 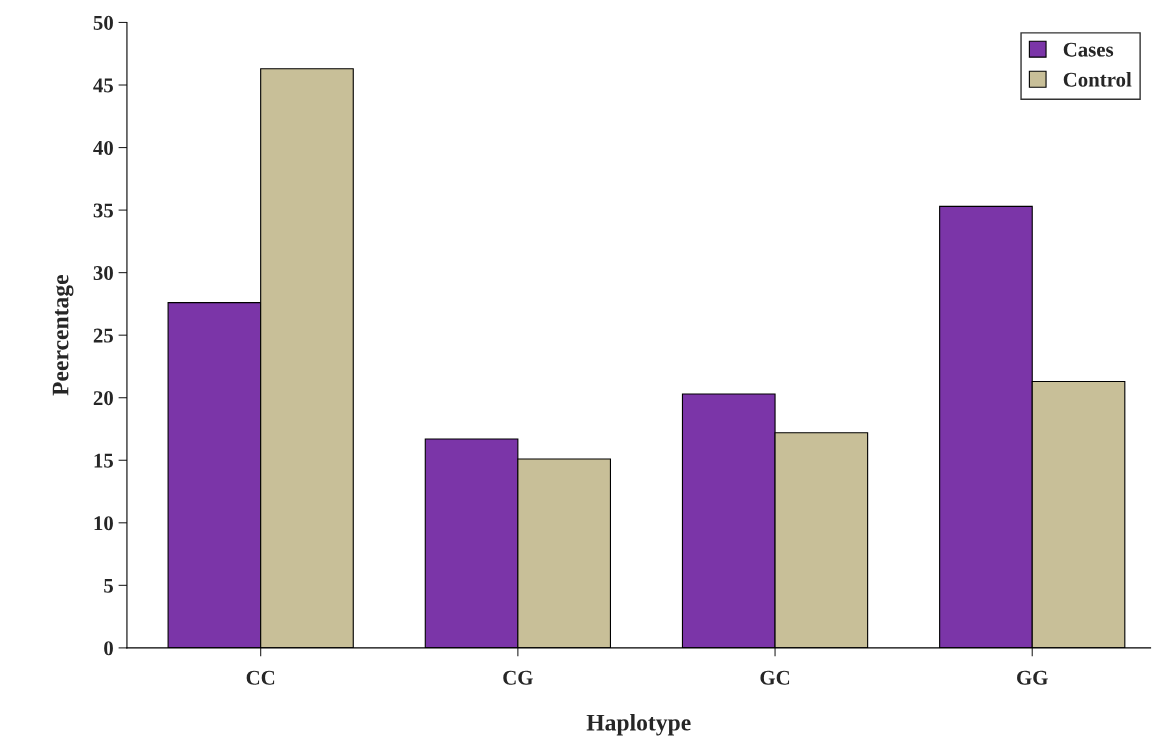 What do you see at coordinates (1088, 49) in the screenshot?
I see `legend-label: Cases` at bounding box center [1088, 49].